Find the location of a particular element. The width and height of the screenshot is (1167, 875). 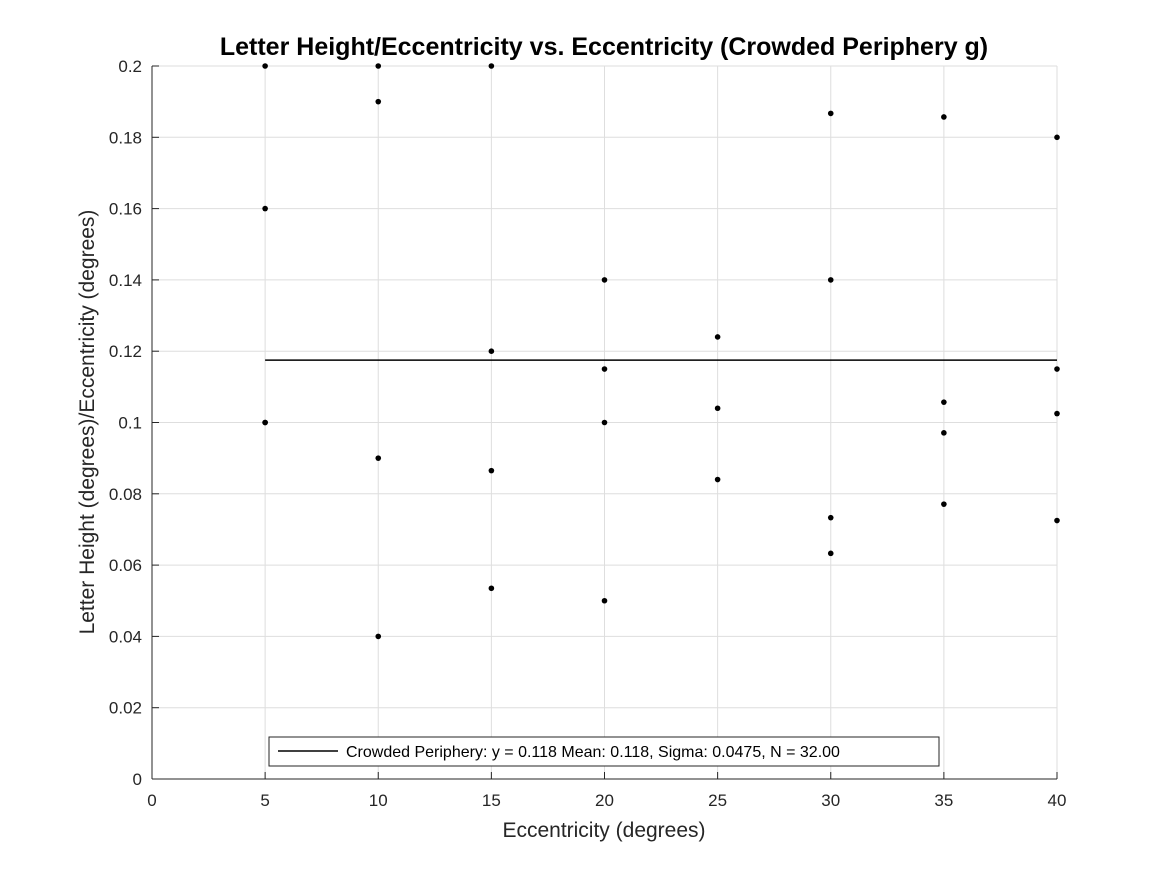

legend-box is located at coordinates (604, 751).